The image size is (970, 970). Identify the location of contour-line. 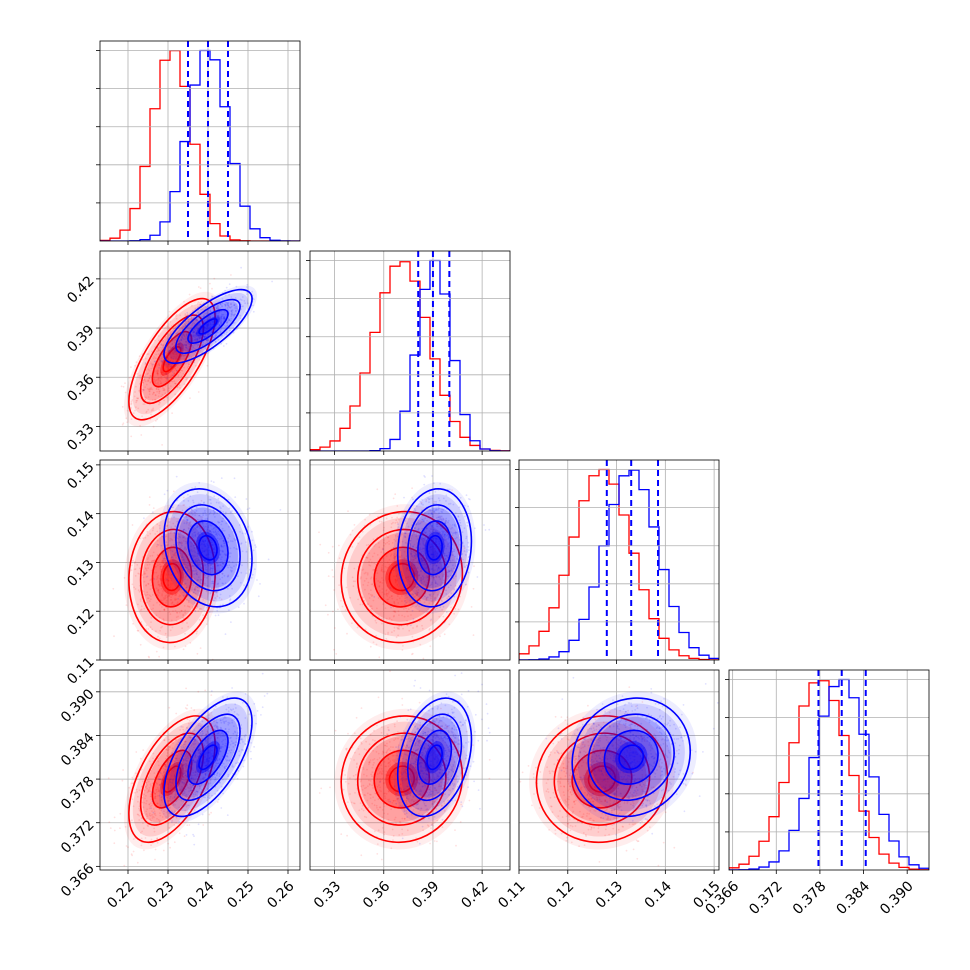
(172, 359).